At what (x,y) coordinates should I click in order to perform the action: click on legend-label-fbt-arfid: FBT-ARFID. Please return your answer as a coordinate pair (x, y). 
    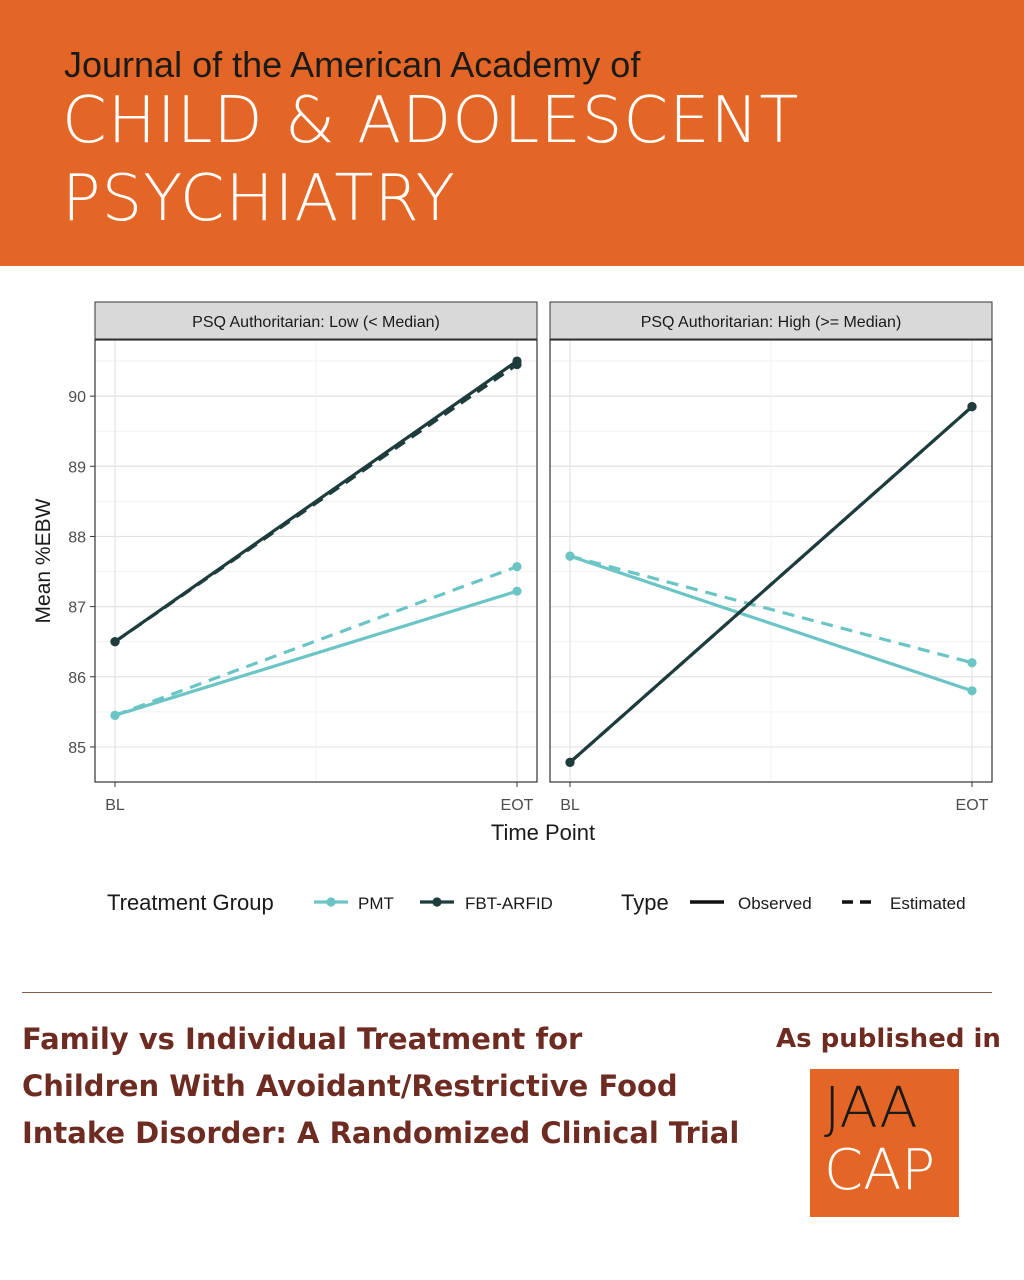
    Looking at the image, I should click on (509, 903).